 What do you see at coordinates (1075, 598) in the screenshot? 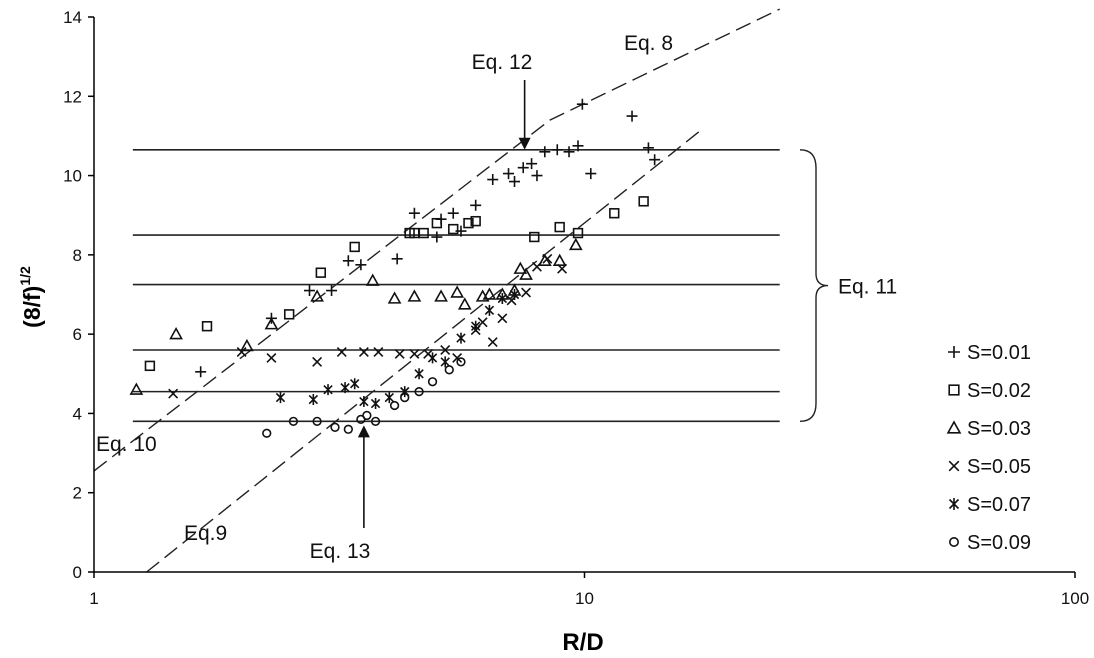
I see `x-tick-label: 100` at bounding box center [1075, 598].